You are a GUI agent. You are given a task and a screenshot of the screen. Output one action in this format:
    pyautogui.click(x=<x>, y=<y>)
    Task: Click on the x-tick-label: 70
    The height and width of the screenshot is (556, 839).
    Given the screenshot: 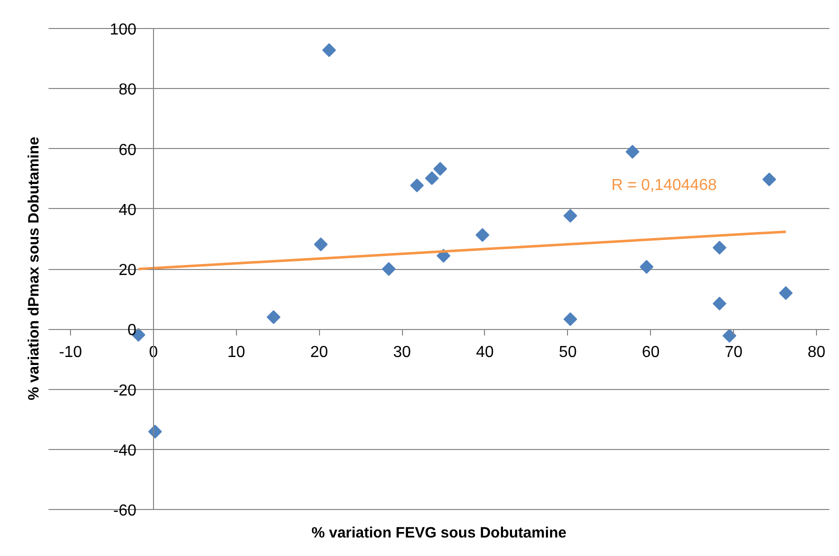 What is the action you would take?
    pyautogui.click(x=733, y=353)
    